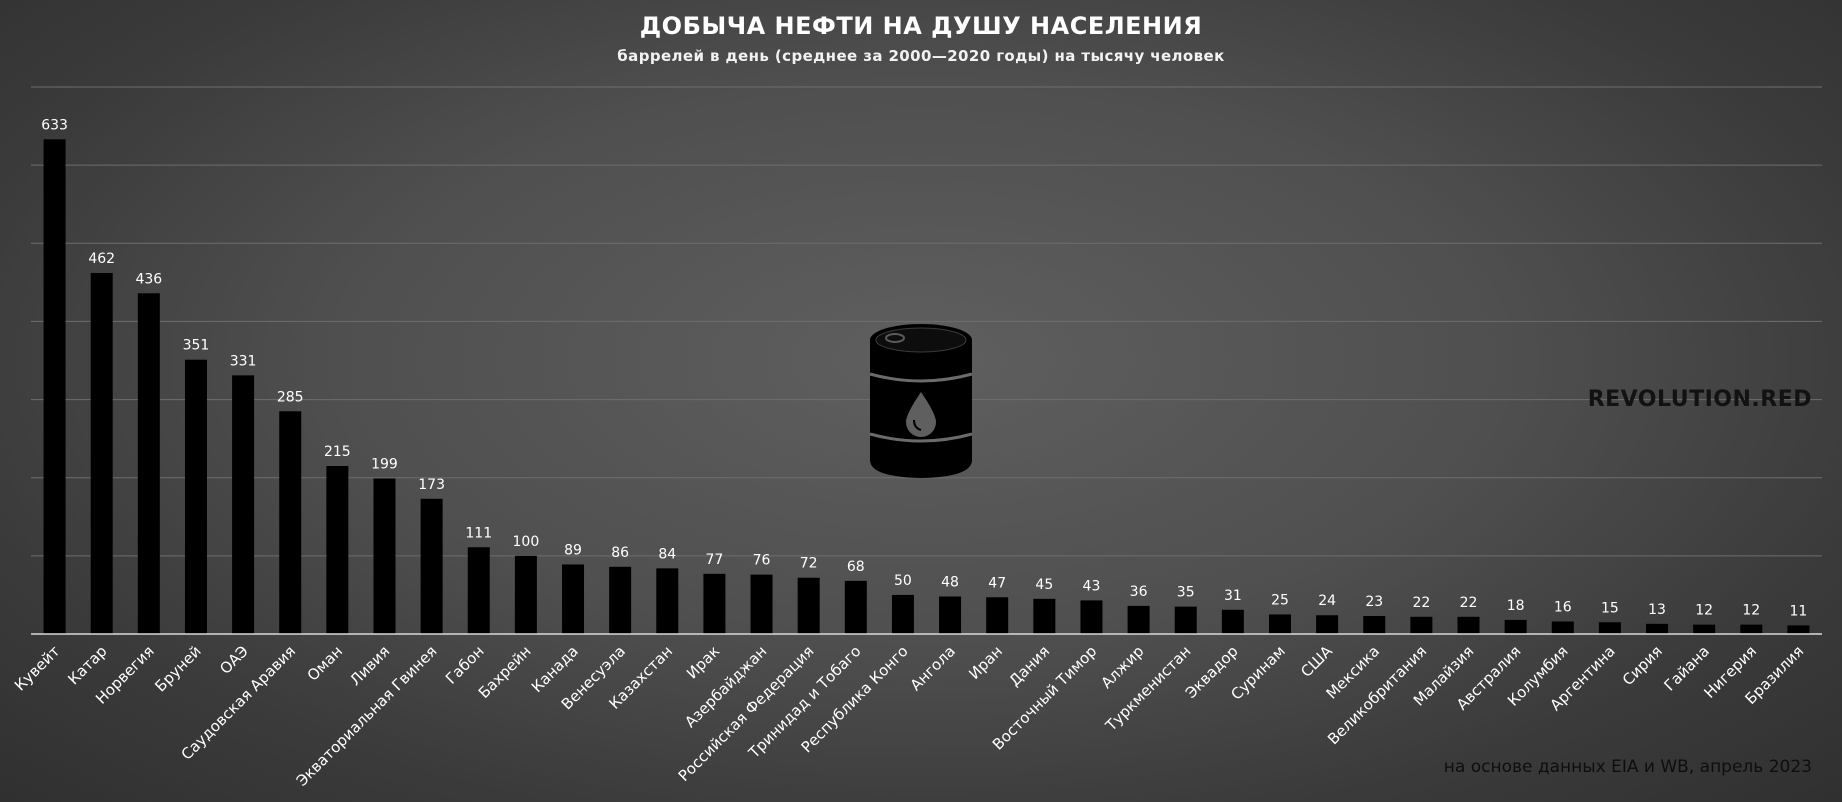  What do you see at coordinates (196, 346) in the screenshot?
I see `bar-value-label: 351` at bounding box center [196, 346].